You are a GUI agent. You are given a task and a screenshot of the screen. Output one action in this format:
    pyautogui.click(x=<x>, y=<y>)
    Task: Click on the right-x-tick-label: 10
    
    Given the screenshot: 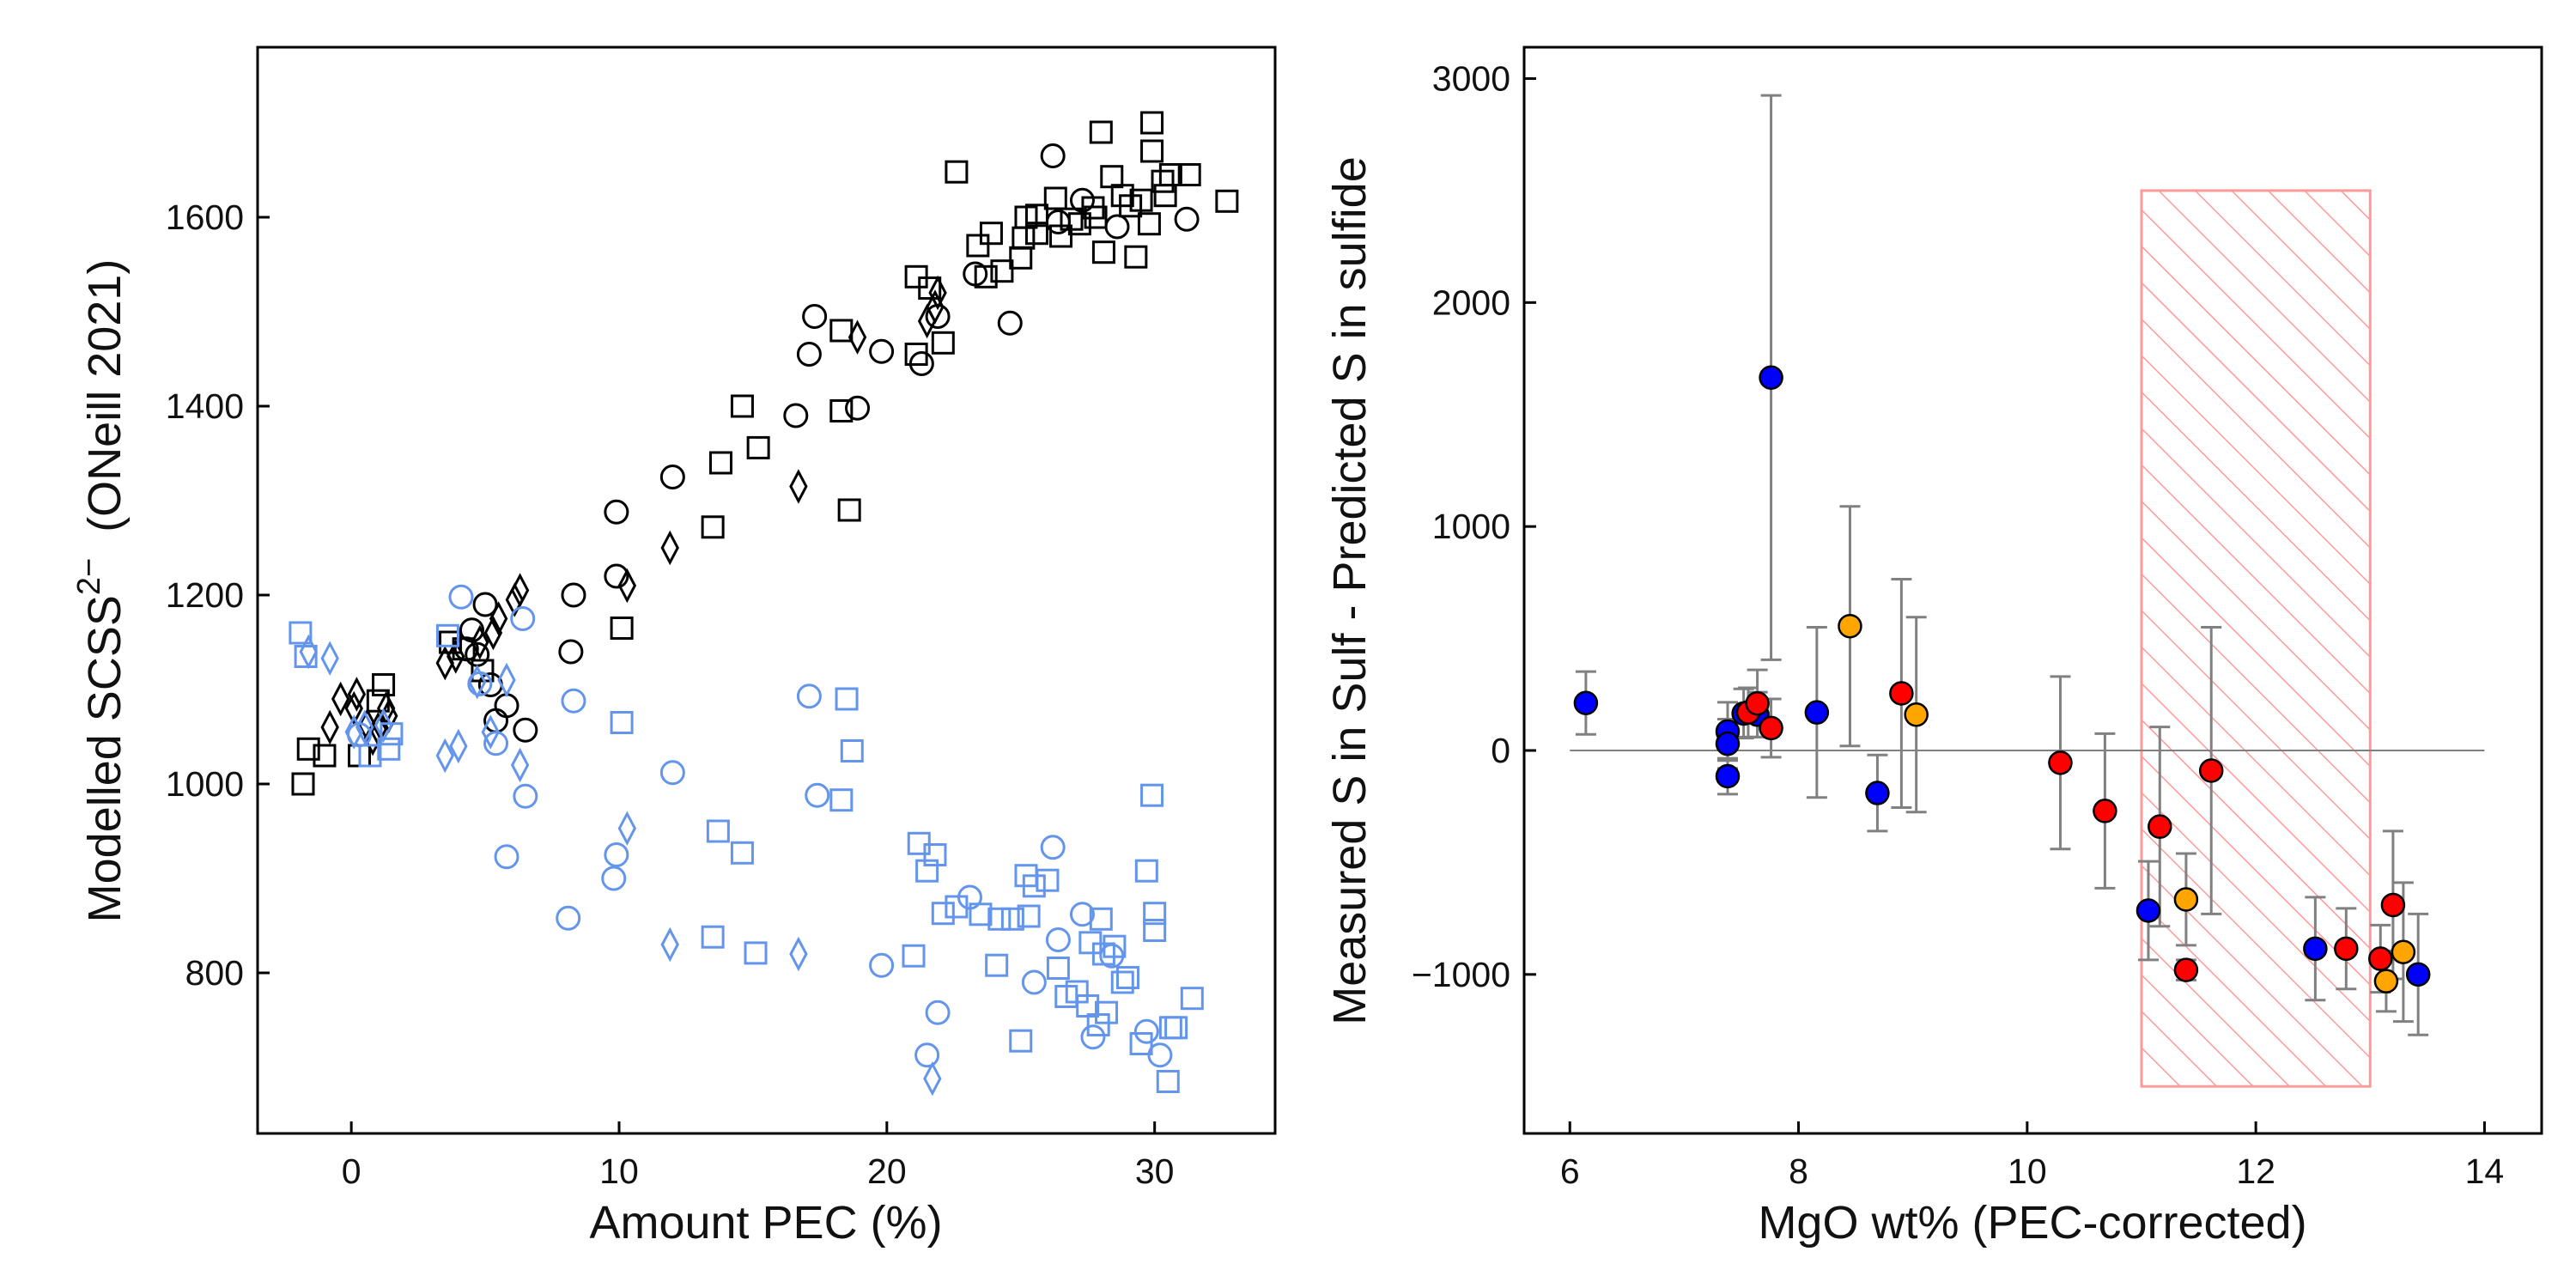 What is the action you would take?
    pyautogui.click(x=2027, y=1171)
    